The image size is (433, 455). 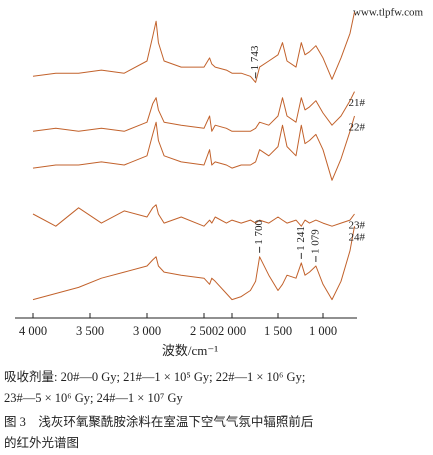 What do you see at coordinates (41, 442) in the screenshot?
I see `caption: 的红外光谱图` at bounding box center [41, 442].